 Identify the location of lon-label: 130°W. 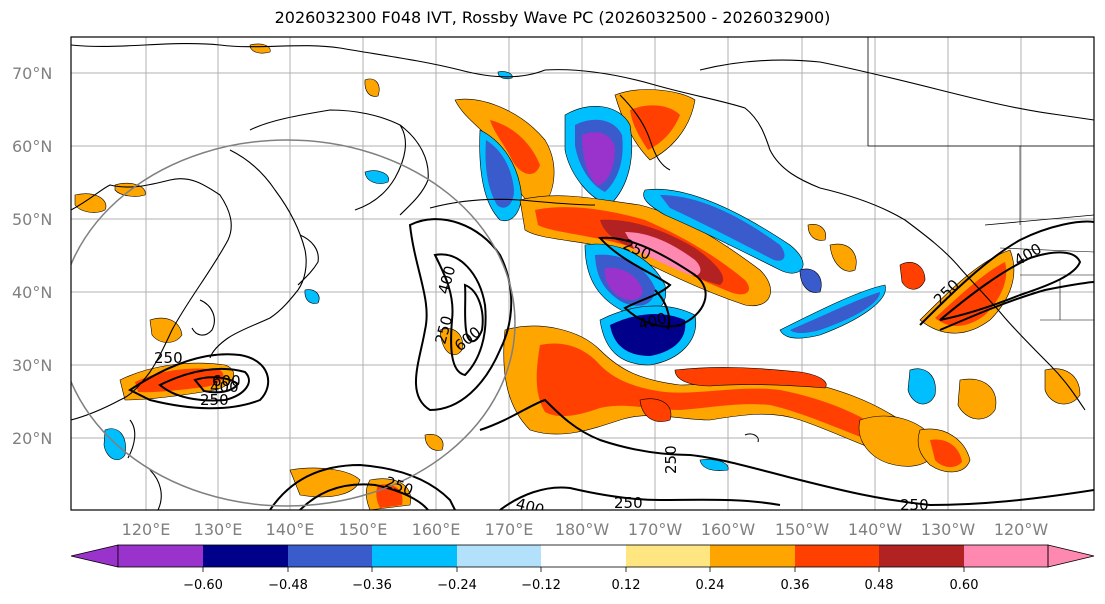
(948, 529).